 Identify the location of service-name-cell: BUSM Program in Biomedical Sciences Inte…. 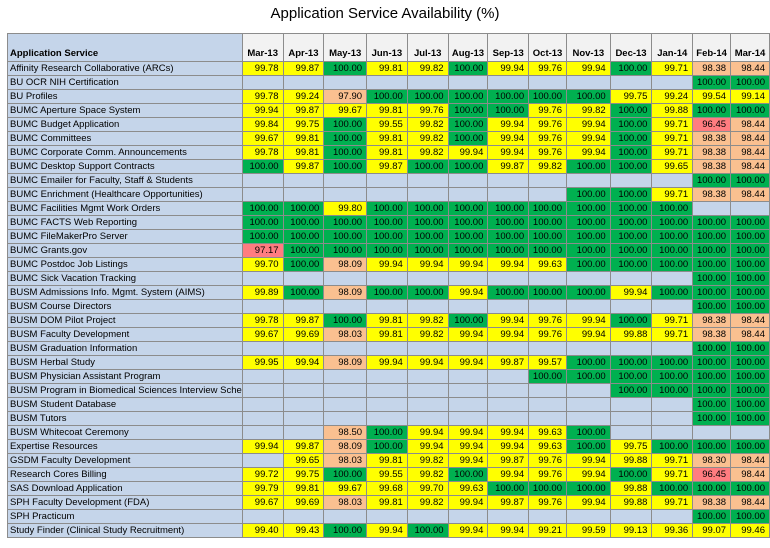
(125, 390).